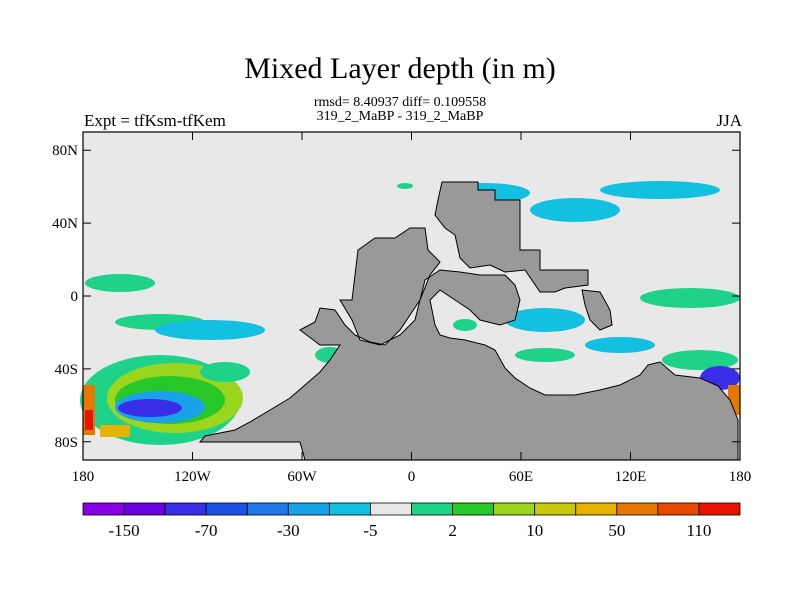 Image resolution: width=800 pixels, height=600 pixels. Describe the element at coordinates (631, 477) in the screenshot. I see `x-tick-label: 120E` at that location.